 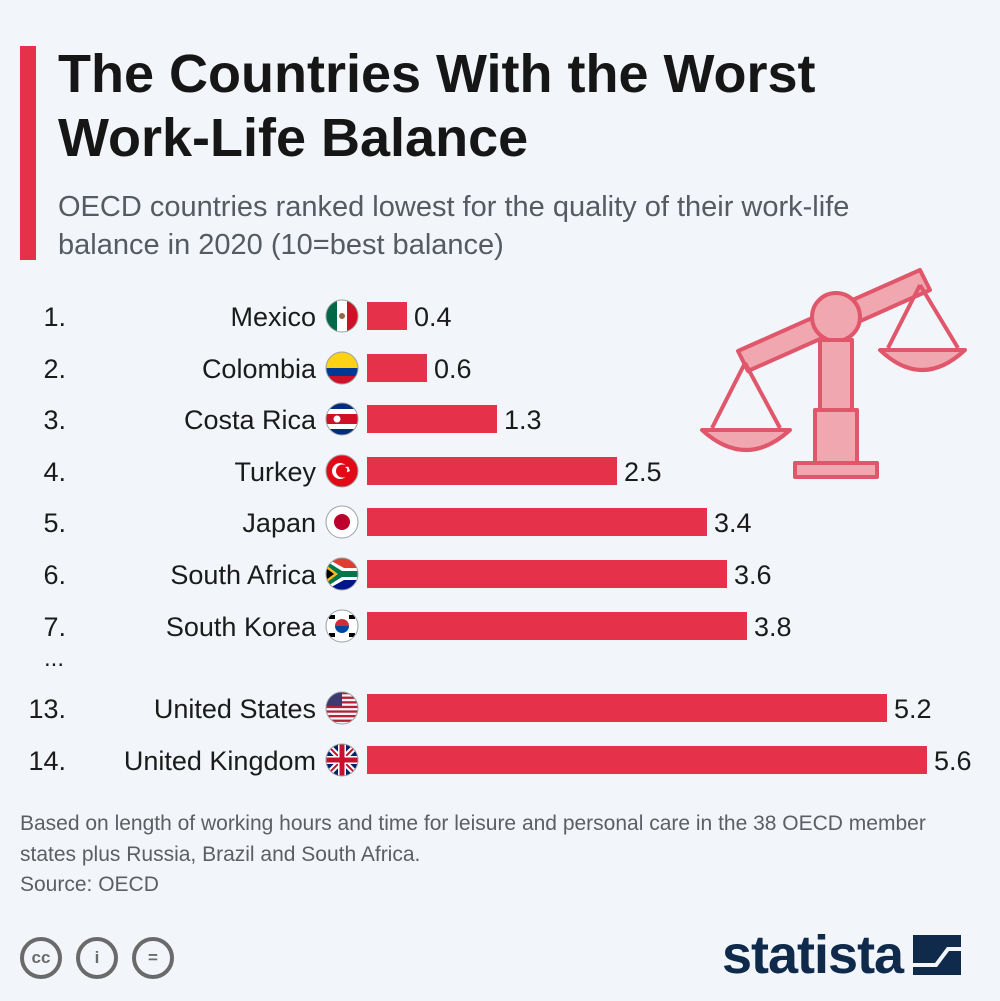 I want to click on united-states-flag-icon, so click(x=342, y=708).